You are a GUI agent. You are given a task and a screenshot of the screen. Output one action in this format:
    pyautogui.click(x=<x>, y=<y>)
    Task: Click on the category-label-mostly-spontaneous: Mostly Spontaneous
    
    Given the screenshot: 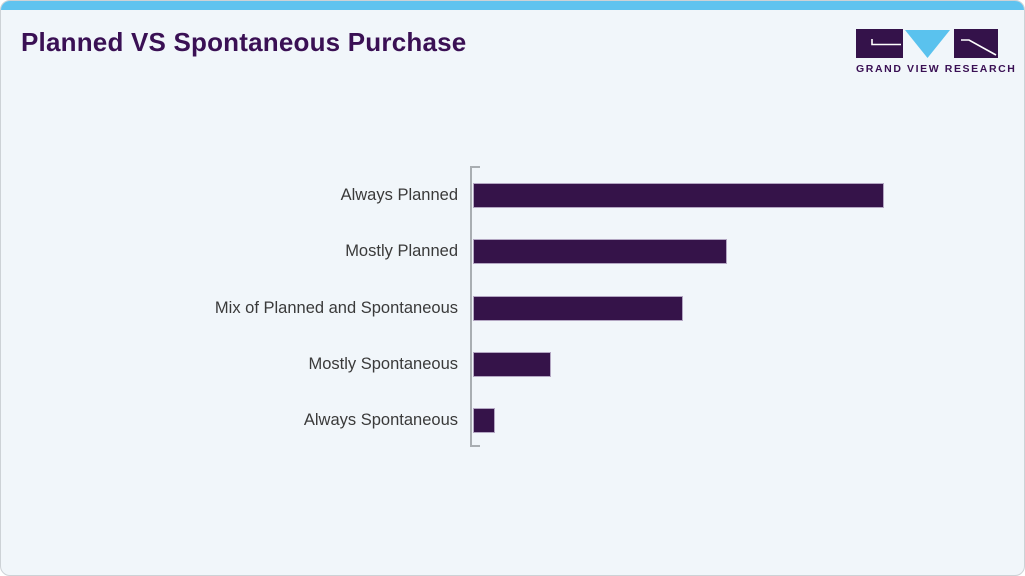 What is the action you would take?
    pyautogui.click(x=383, y=363)
    